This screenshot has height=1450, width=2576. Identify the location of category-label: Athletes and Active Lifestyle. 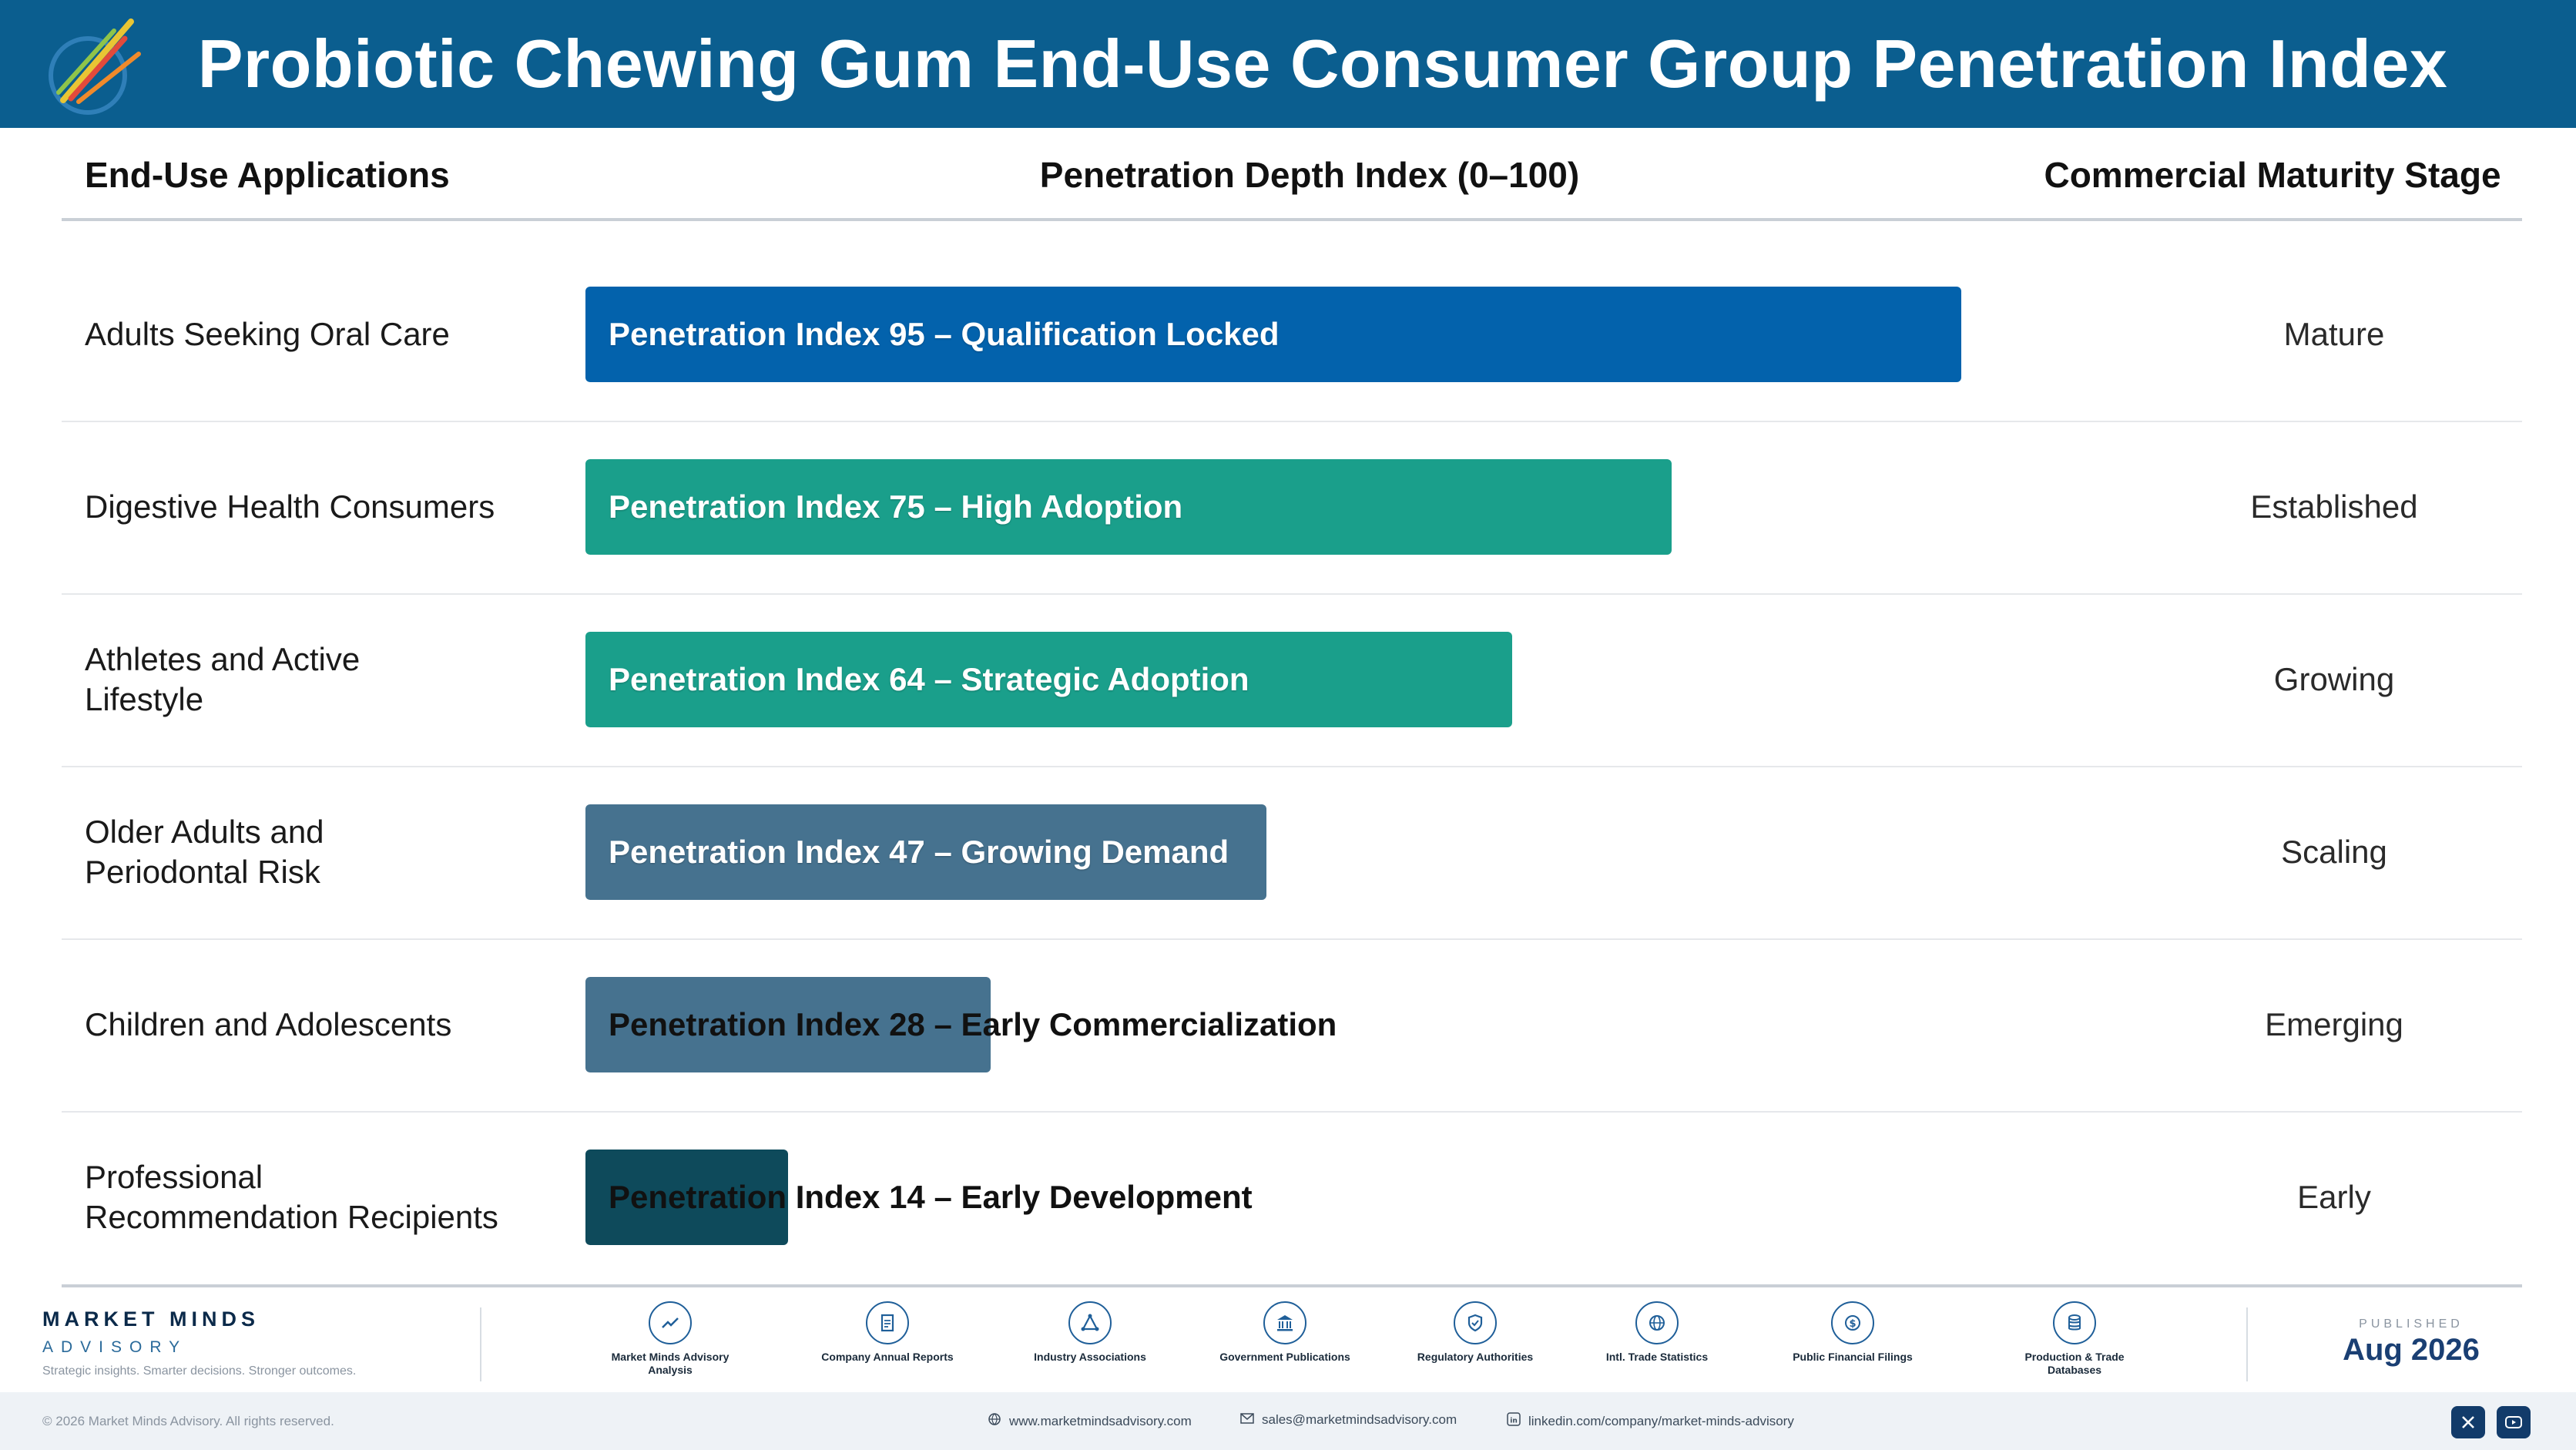
(223, 679).